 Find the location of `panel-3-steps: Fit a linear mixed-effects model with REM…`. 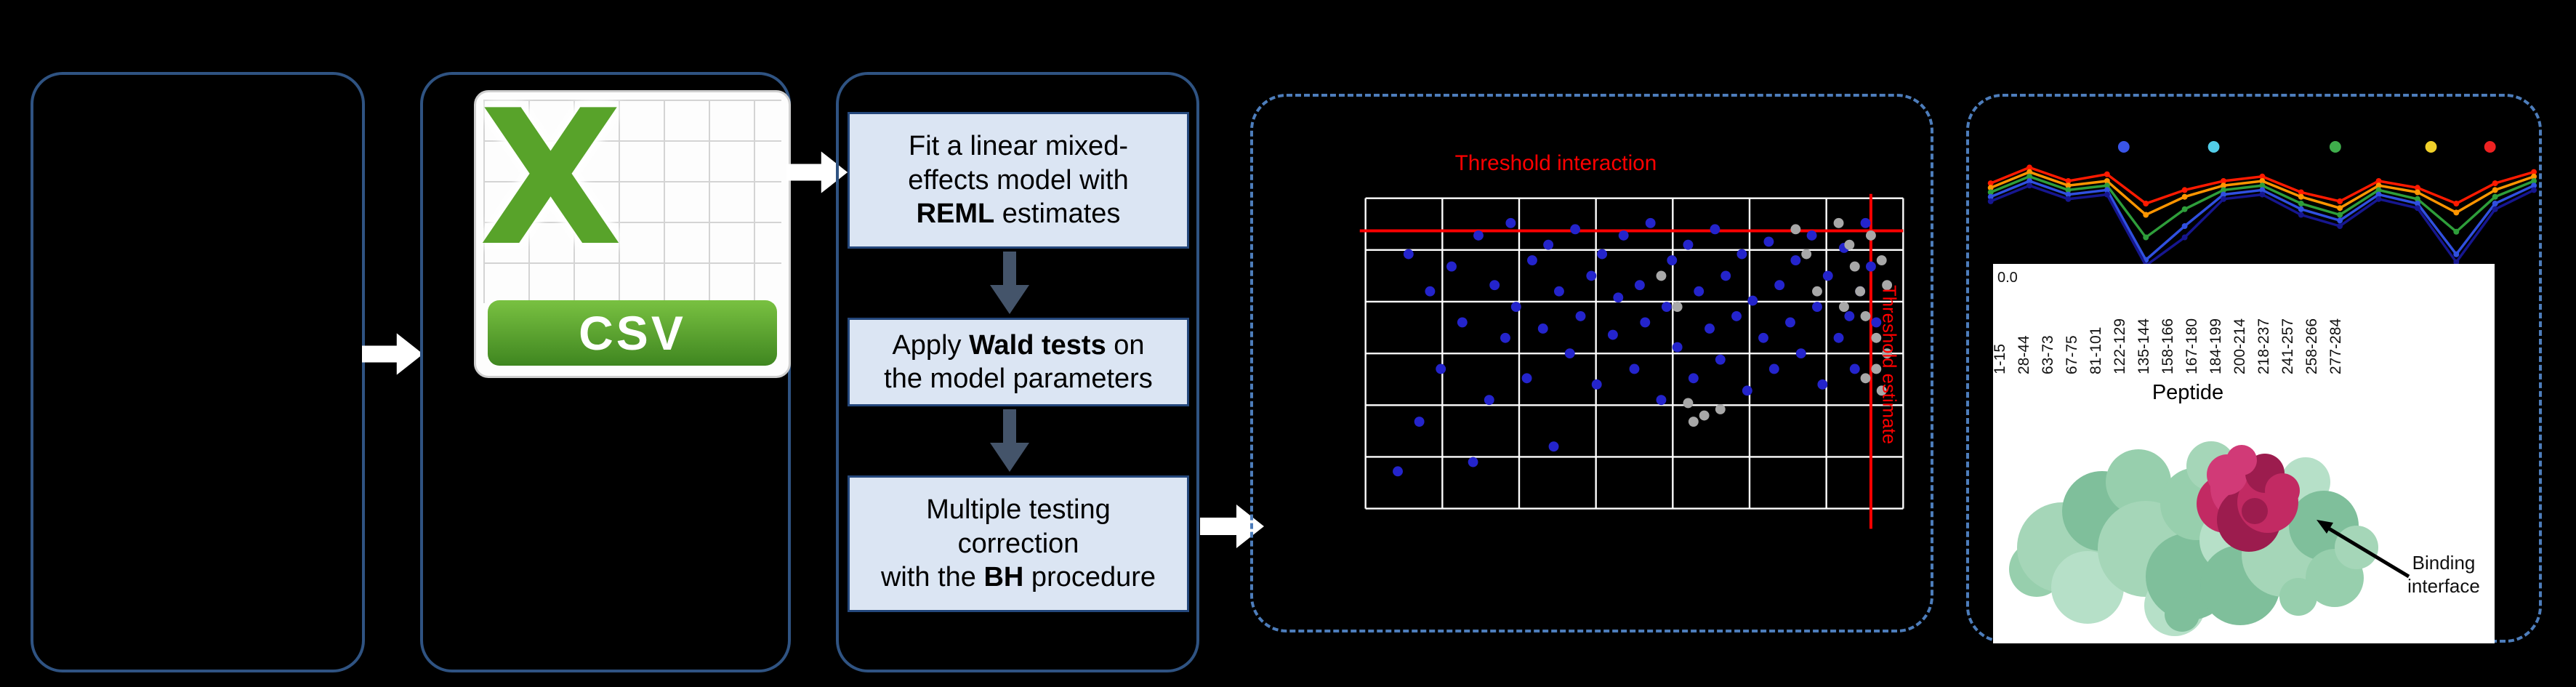

panel-3-steps: Fit a linear mixed-effects model with REM… is located at coordinates (1017, 372).